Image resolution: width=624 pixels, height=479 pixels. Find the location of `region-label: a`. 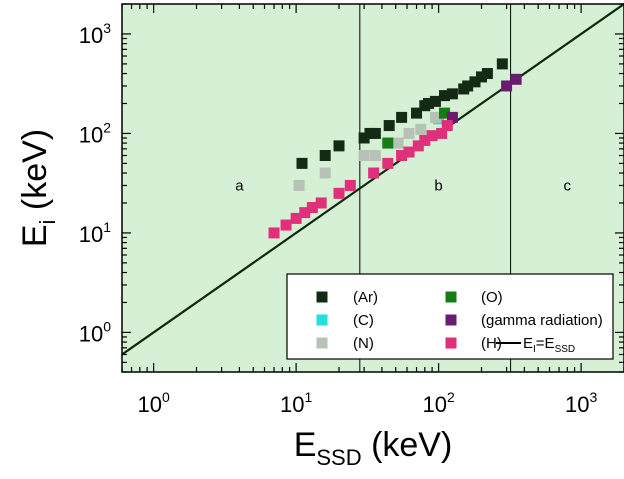

region-label: a is located at coordinates (239, 185).